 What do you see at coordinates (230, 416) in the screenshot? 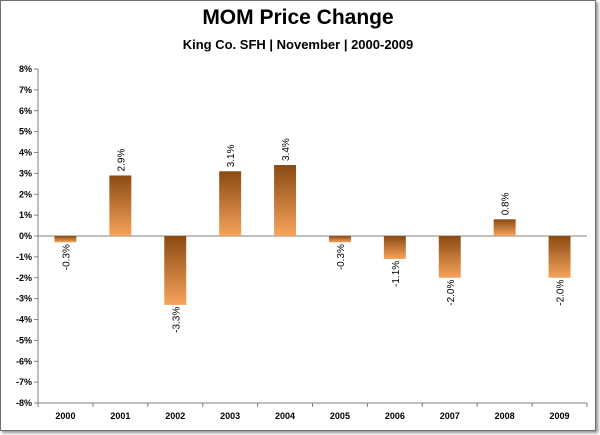
I see `x-tick-label: 2003` at bounding box center [230, 416].